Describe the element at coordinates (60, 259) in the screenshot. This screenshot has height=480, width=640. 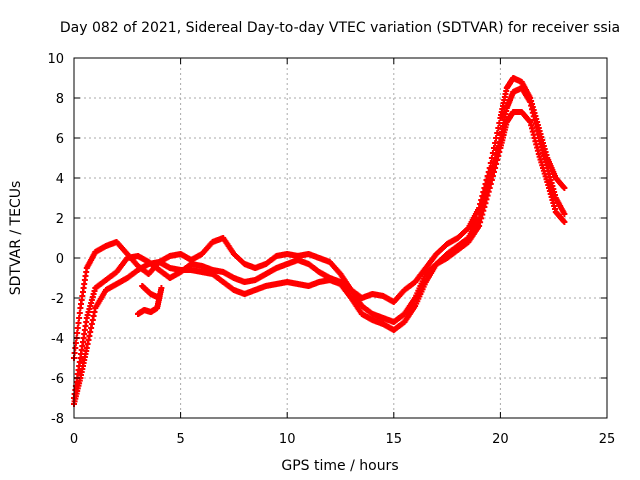
I see `y-tick-label: 0` at that location.